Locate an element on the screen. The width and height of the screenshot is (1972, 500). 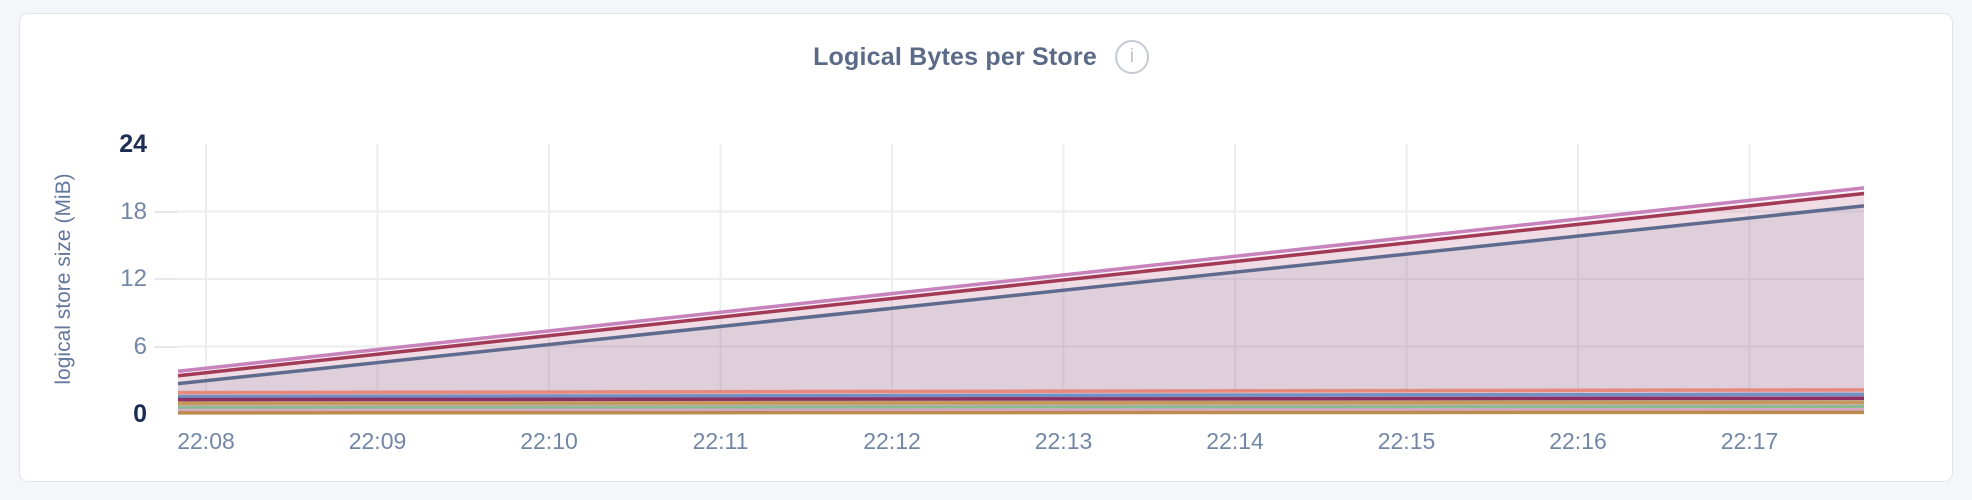
x-tick-label: 22:17 is located at coordinates (1749, 441).